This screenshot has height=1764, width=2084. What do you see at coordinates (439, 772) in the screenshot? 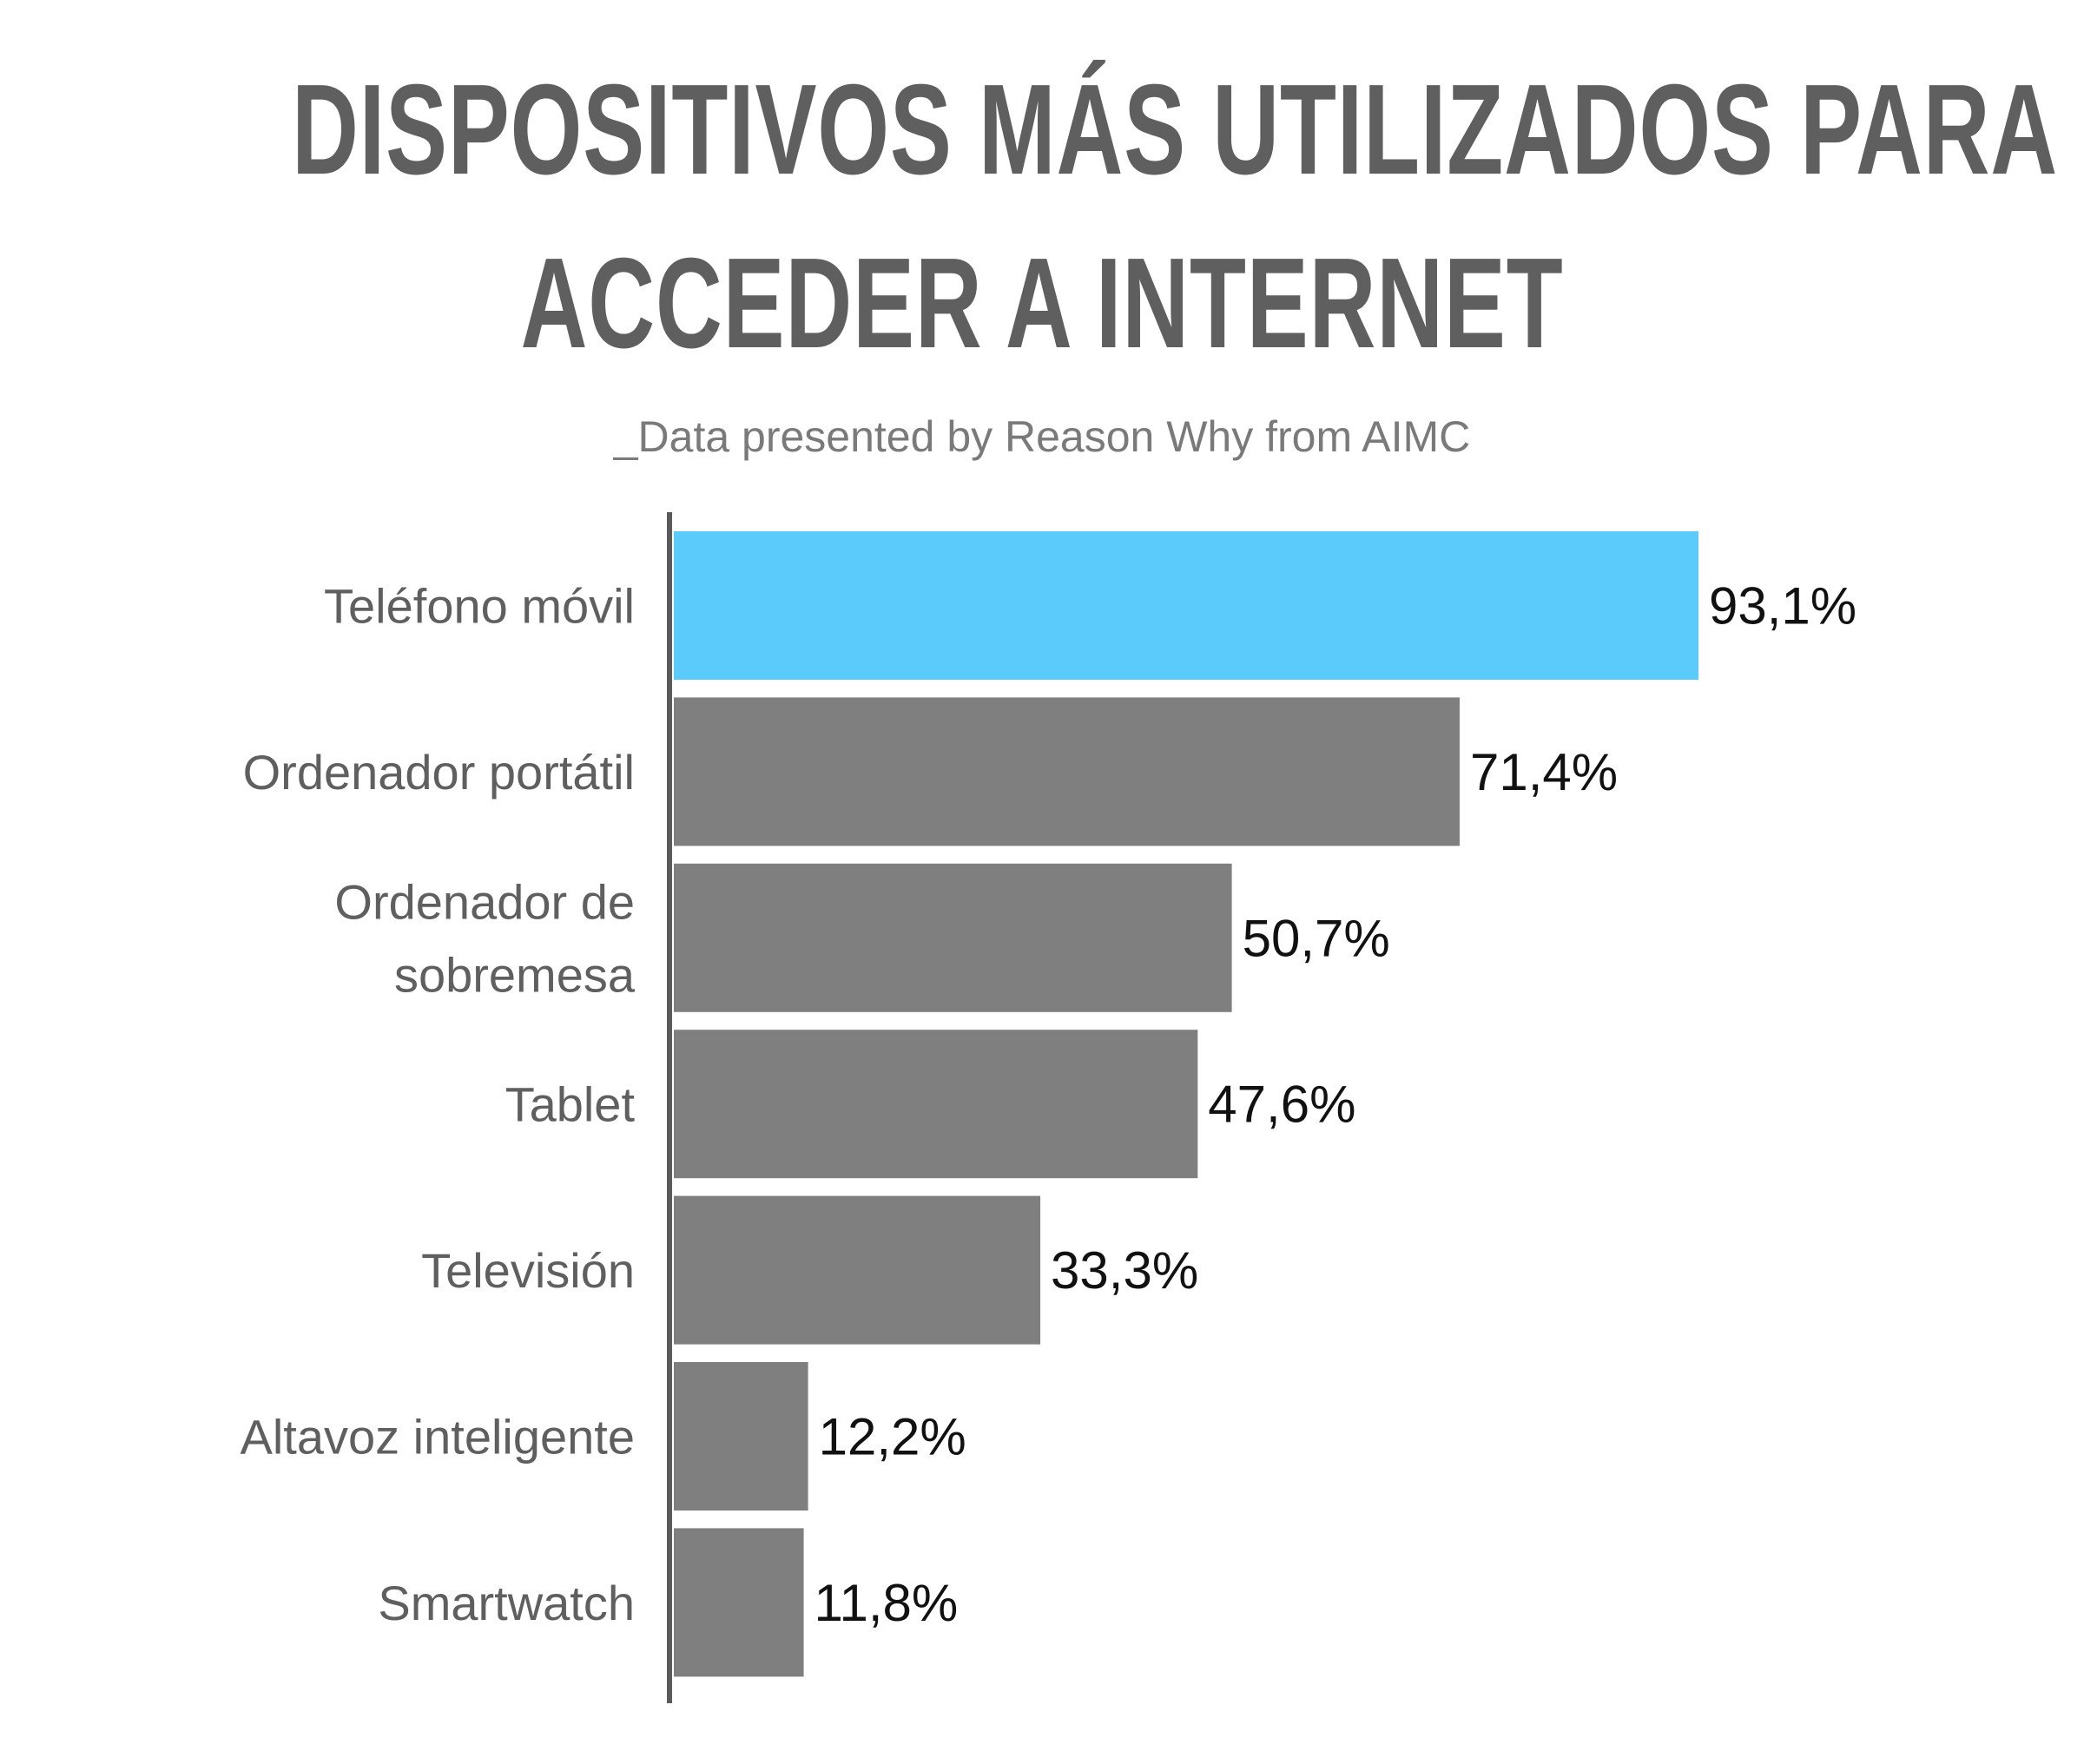
I see `category-label-2: Ordenador portátil` at bounding box center [439, 772].